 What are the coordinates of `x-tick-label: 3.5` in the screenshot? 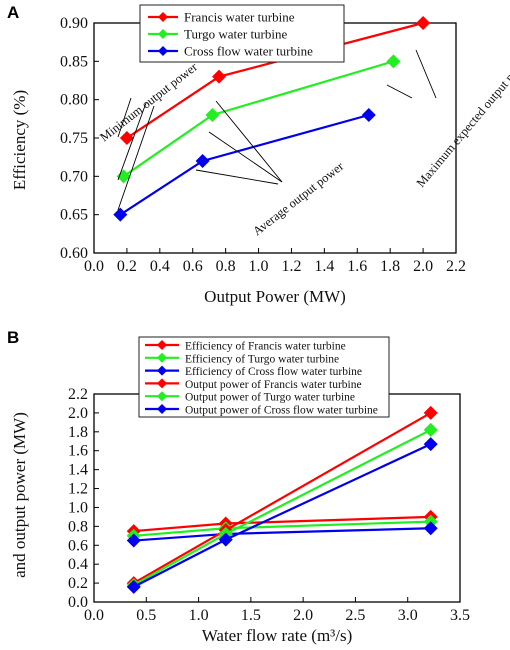 It's located at (460, 615).